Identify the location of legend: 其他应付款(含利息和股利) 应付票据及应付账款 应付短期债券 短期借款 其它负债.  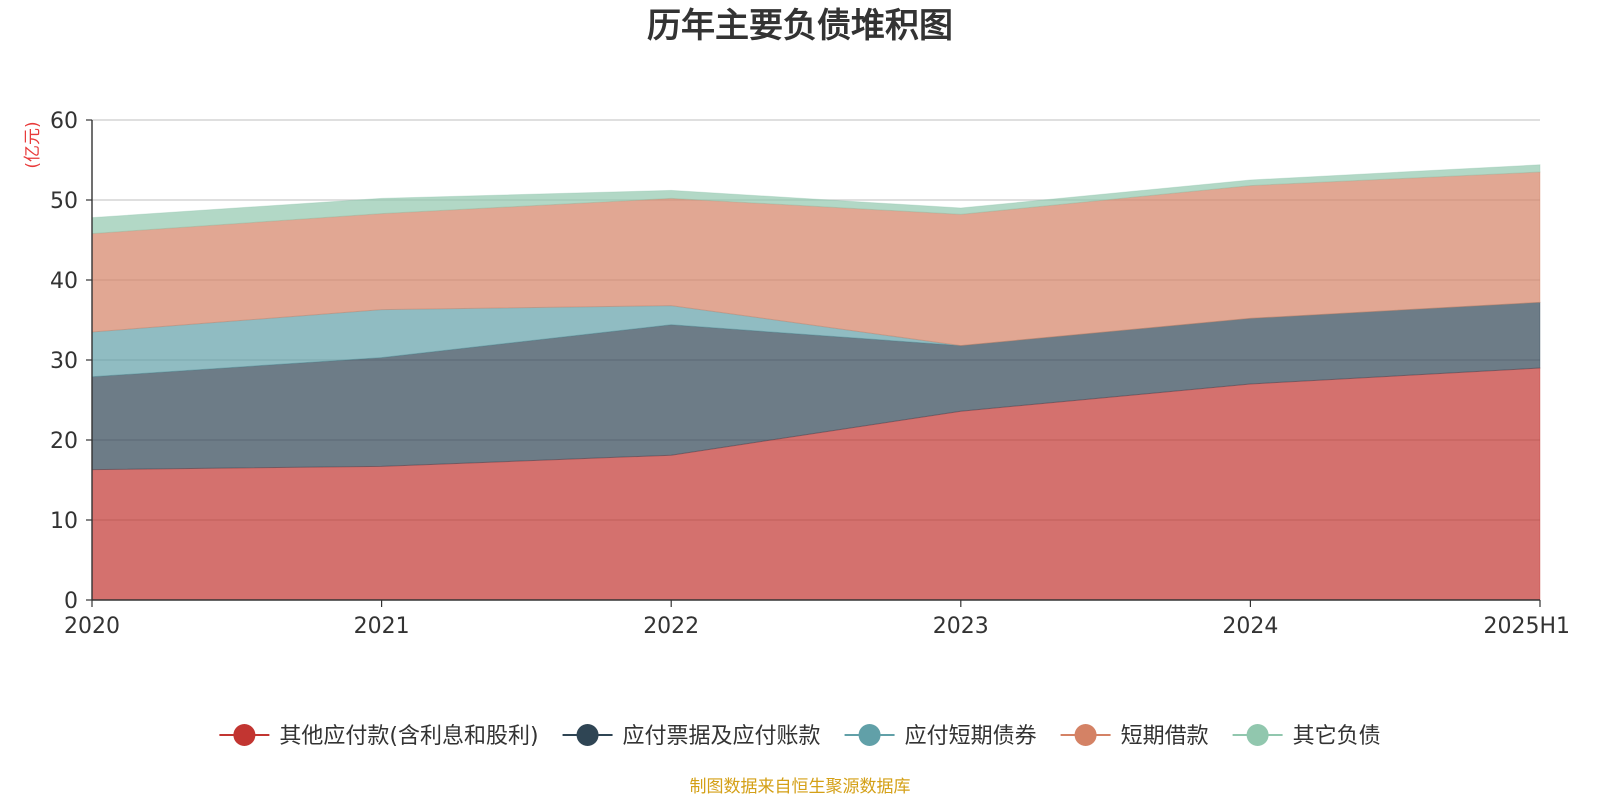
(800, 736).